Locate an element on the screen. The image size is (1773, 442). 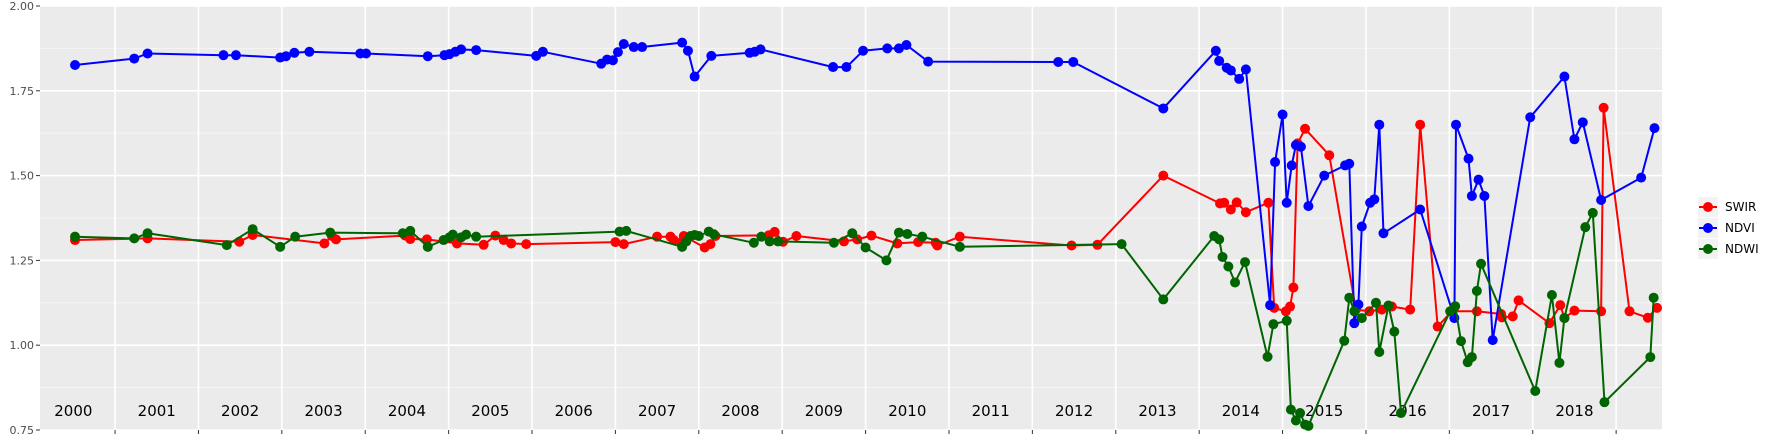
legend-item-swir: SWIR is located at coordinates (1727, 207).